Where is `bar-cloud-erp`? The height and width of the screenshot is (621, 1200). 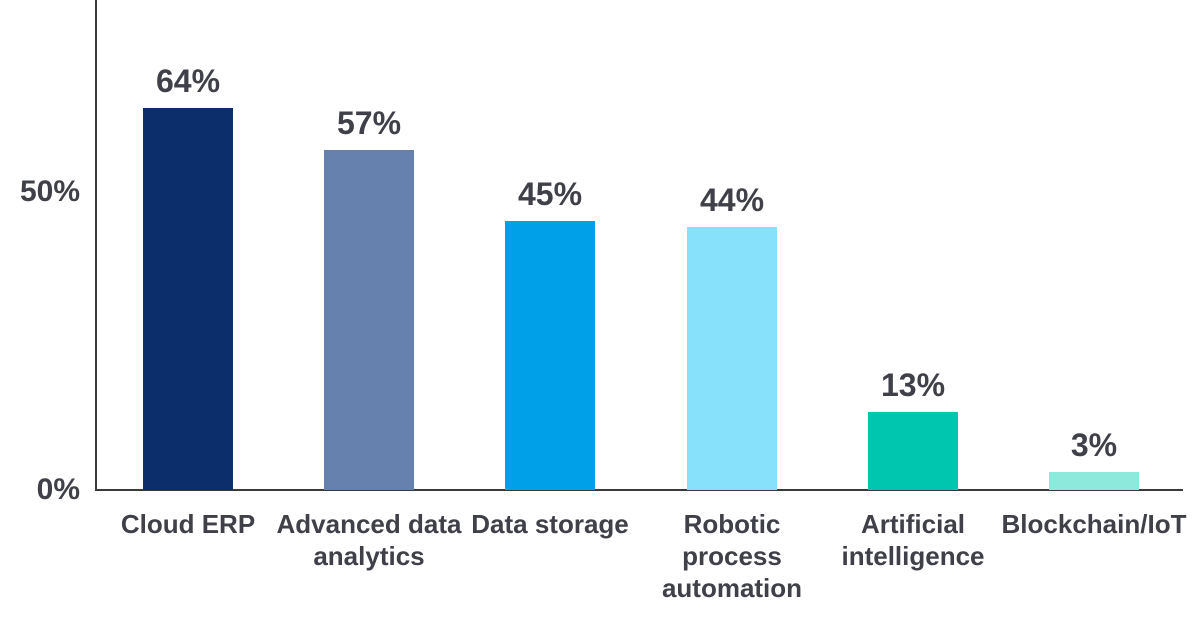 bar-cloud-erp is located at coordinates (188, 299).